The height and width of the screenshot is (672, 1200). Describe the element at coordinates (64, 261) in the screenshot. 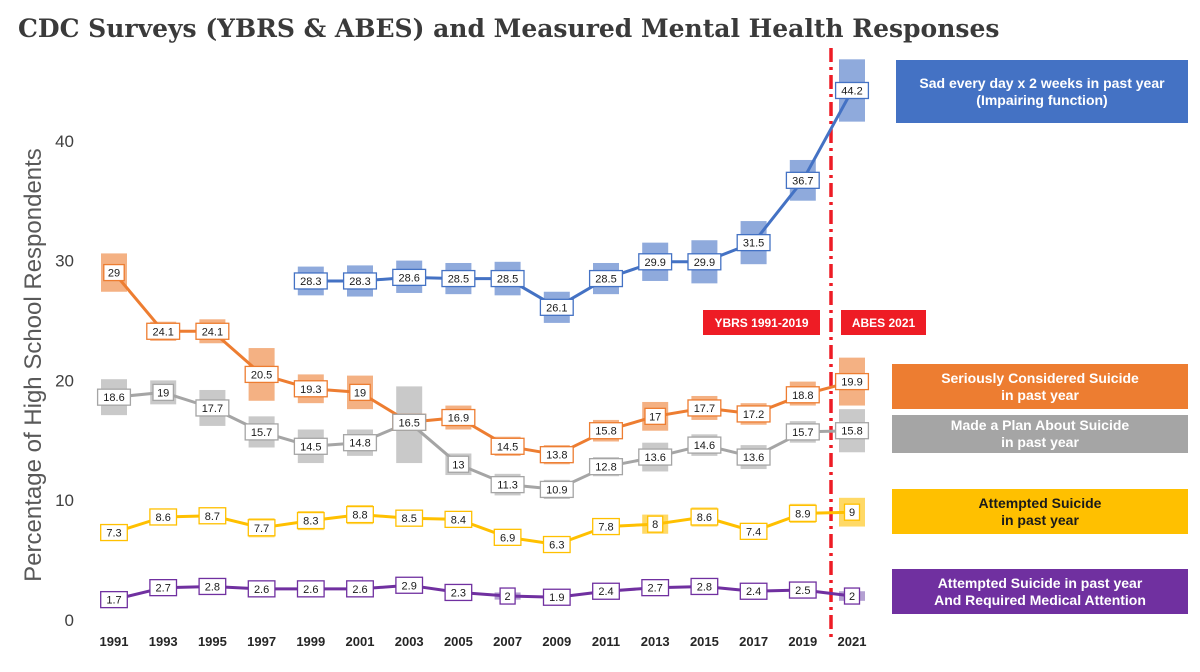

I see `y-tick-label: 30` at that location.